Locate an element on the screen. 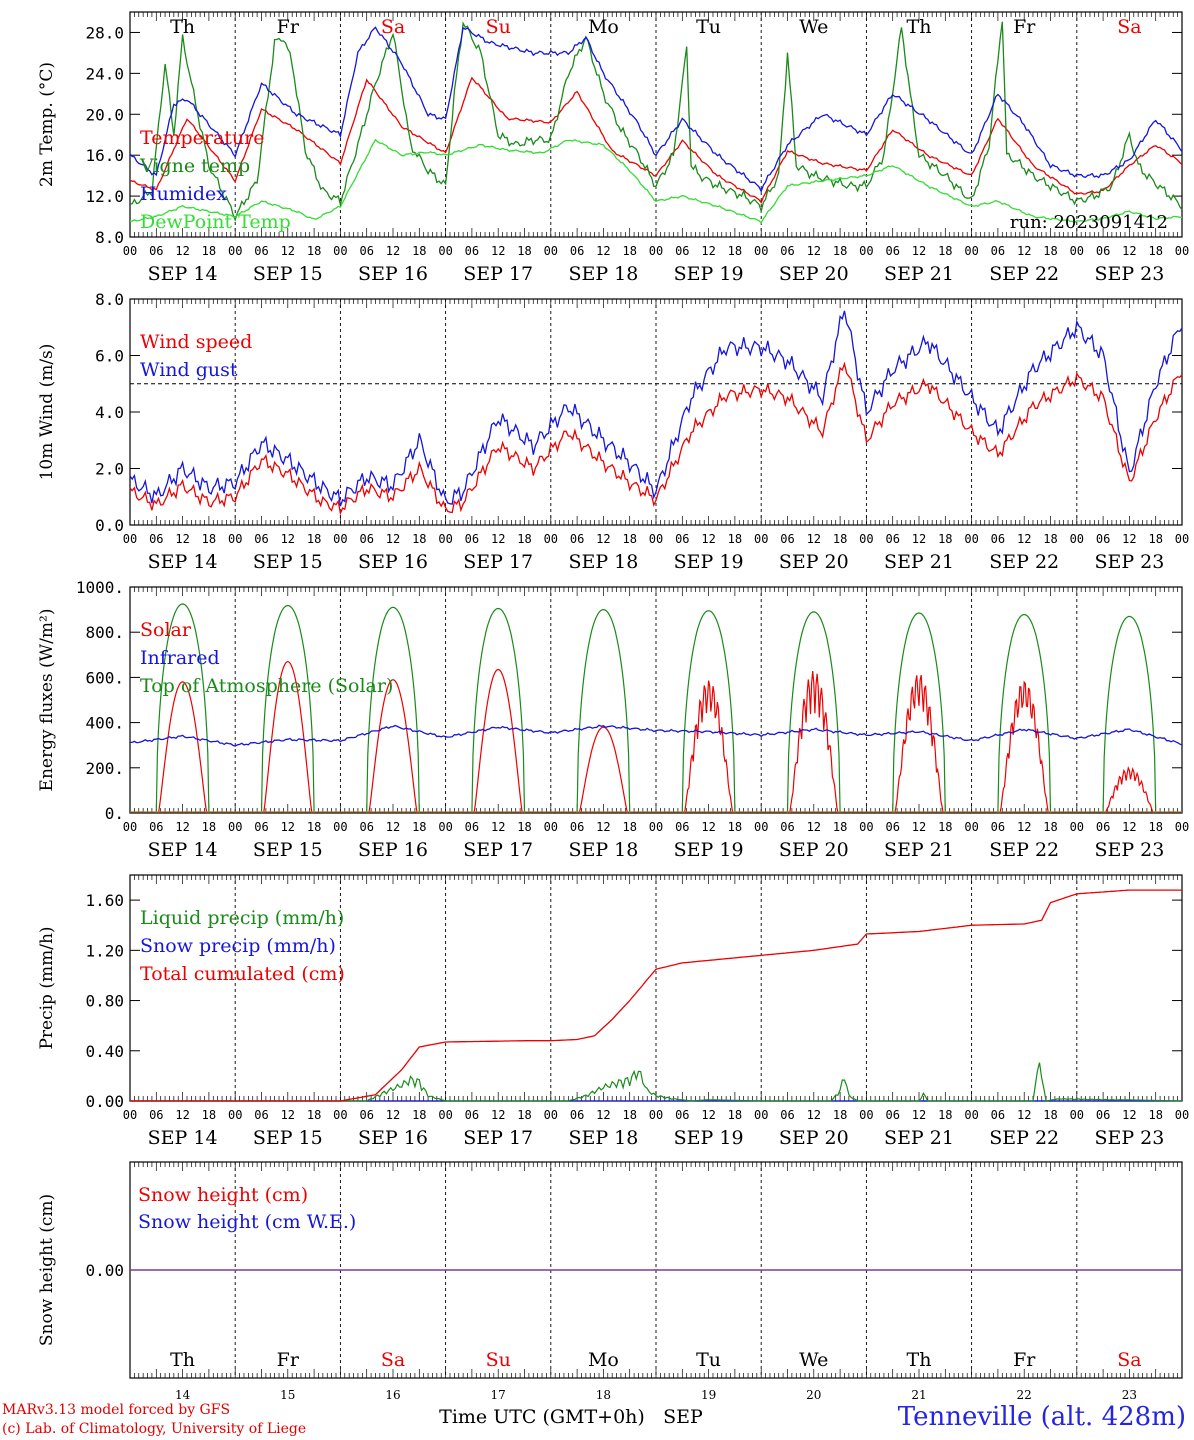 The height and width of the screenshot is (1440, 1194). y-axis-label: Energy fluxes (W/m²) is located at coordinates (47, 700).